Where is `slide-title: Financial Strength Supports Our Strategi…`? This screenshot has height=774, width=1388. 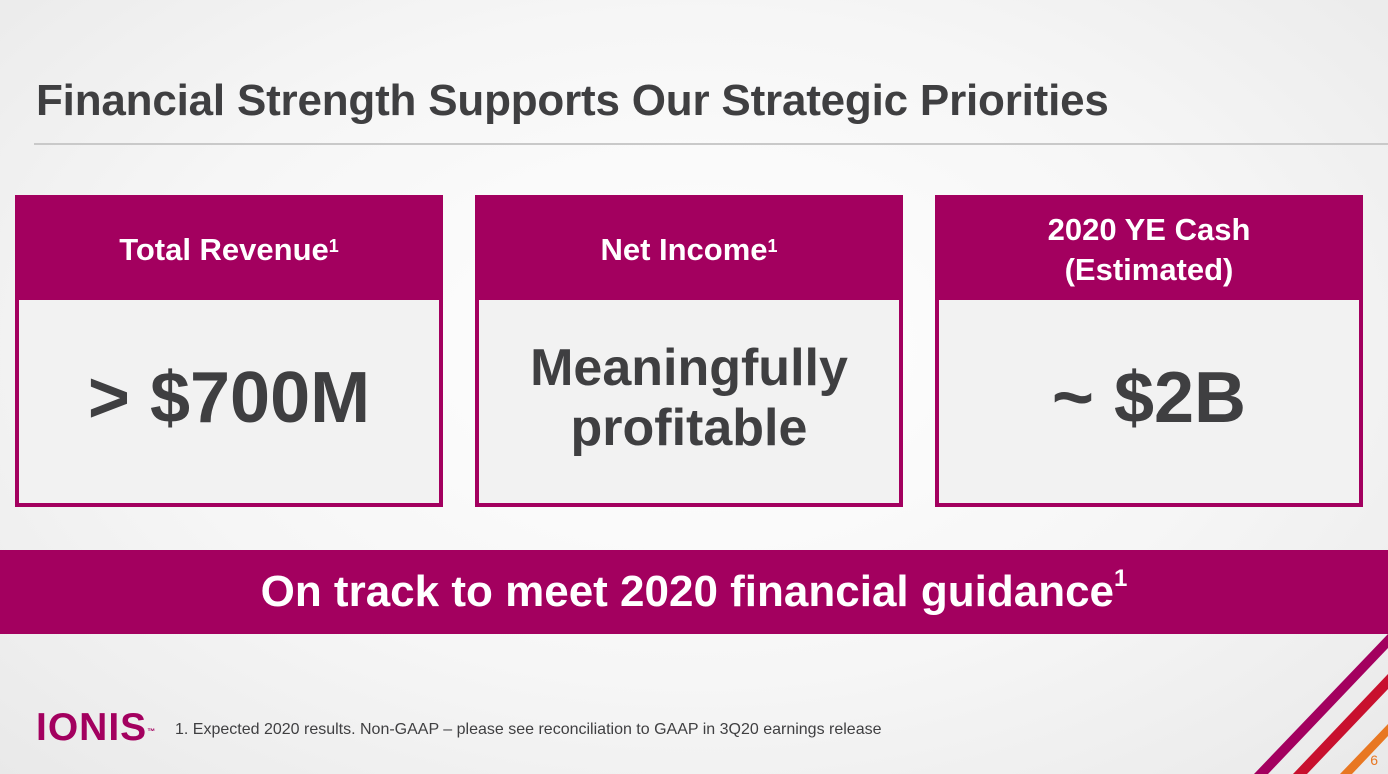
slide-title: Financial Strength Supports Our Strategi… is located at coordinates (572, 100).